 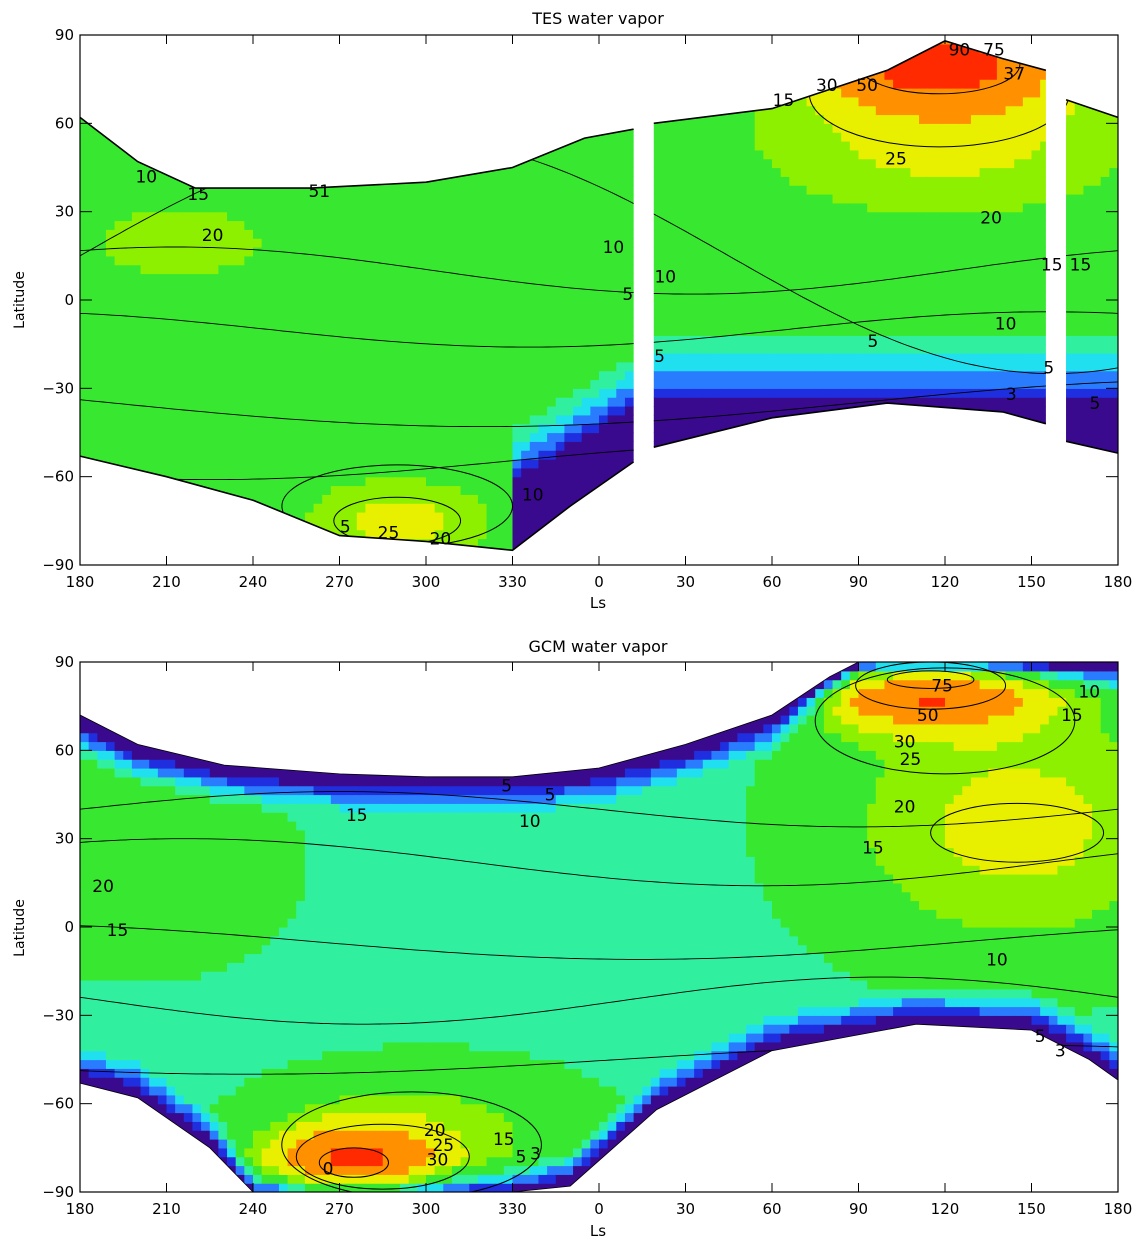 I want to click on tes-contour-label: 51, so click(x=319, y=192).